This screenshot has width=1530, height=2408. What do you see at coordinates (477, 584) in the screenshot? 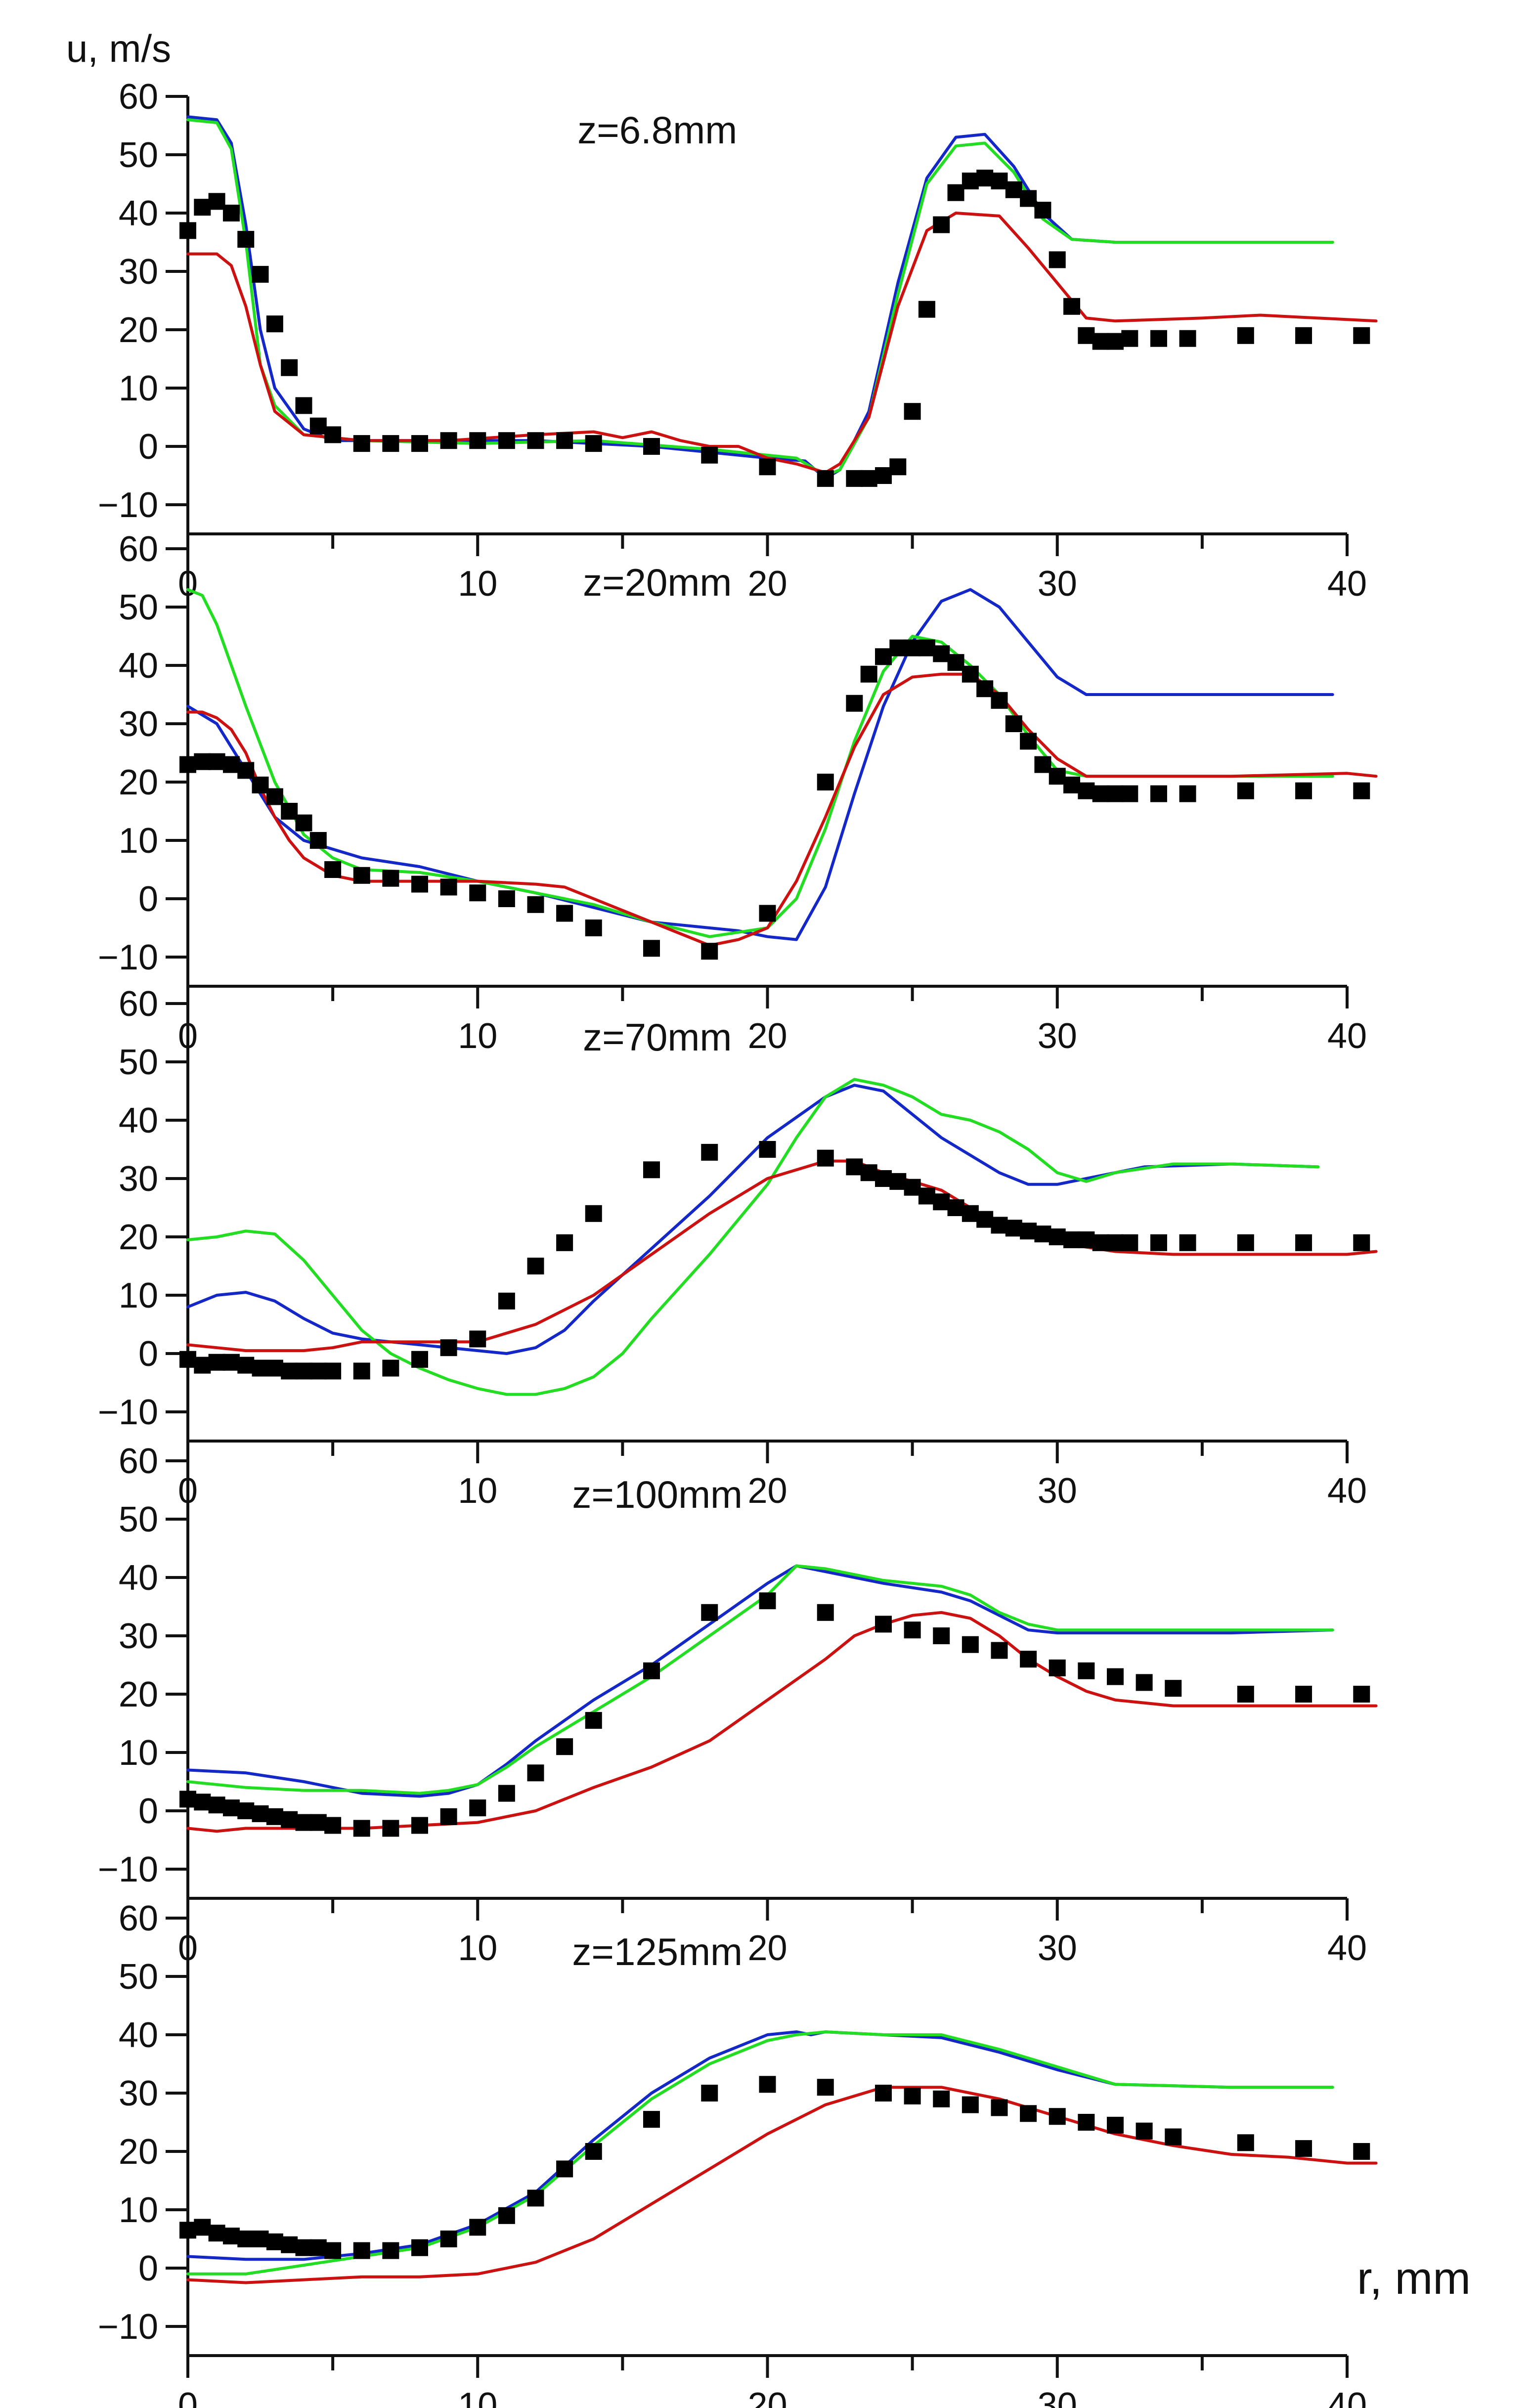
I see `x-tick-label: 10` at bounding box center [477, 584].